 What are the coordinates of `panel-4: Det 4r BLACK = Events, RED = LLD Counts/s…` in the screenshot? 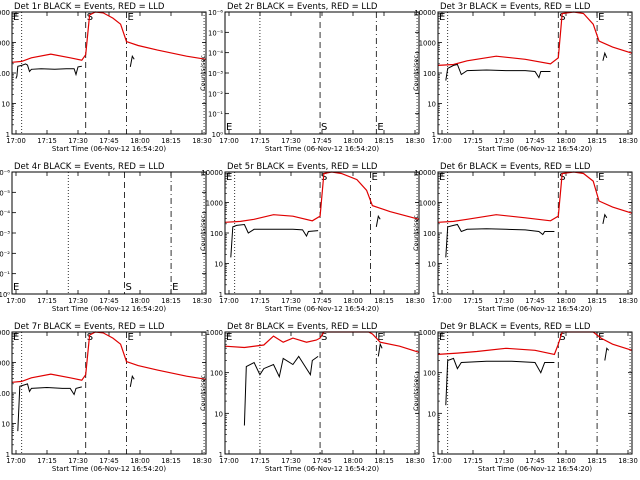 It's located at (106, 237).